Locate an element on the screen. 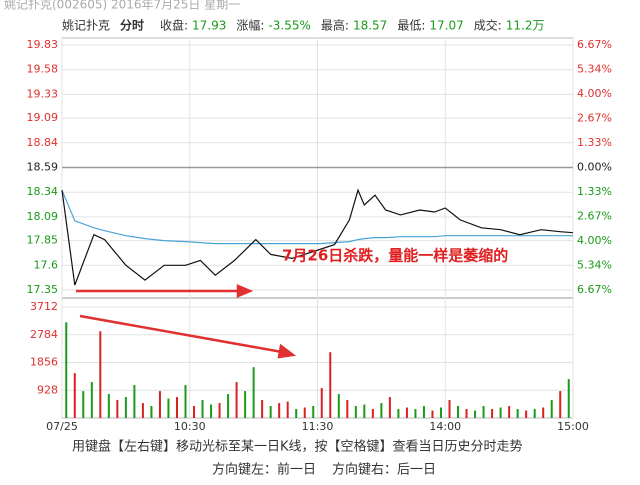 The image size is (640, 485). header-value: -3.55% is located at coordinates (289, 26).